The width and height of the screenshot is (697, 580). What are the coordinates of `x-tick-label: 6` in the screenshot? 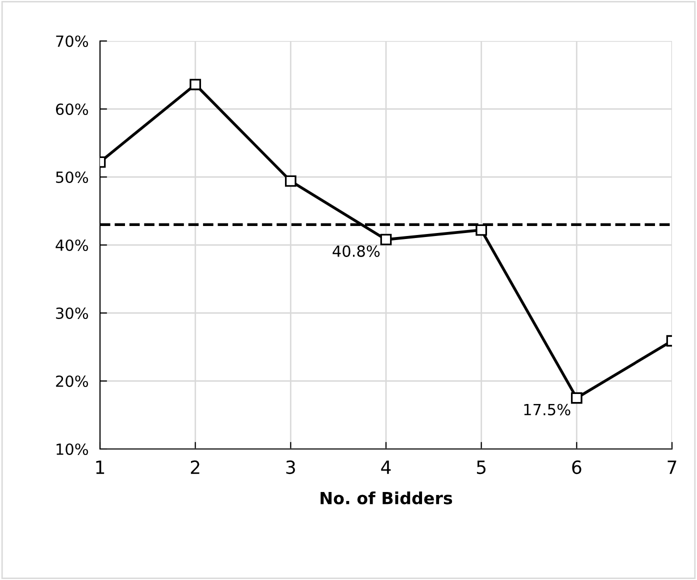 It's located at (577, 467).